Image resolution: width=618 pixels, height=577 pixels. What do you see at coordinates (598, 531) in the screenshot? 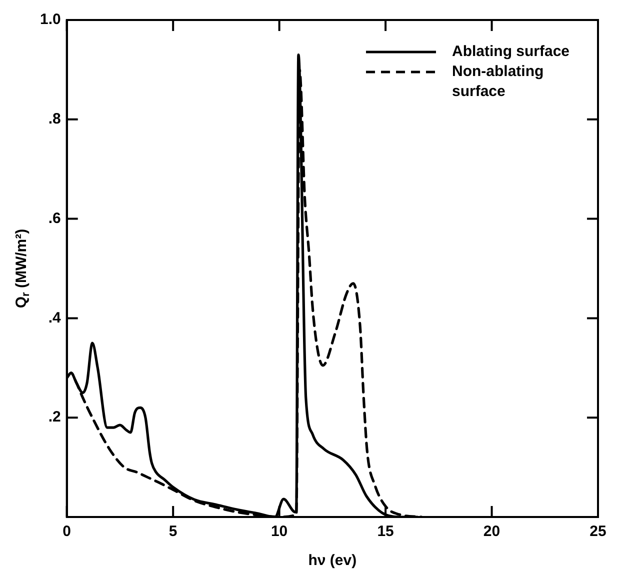
I see `x-tick-label: 25` at bounding box center [598, 531].